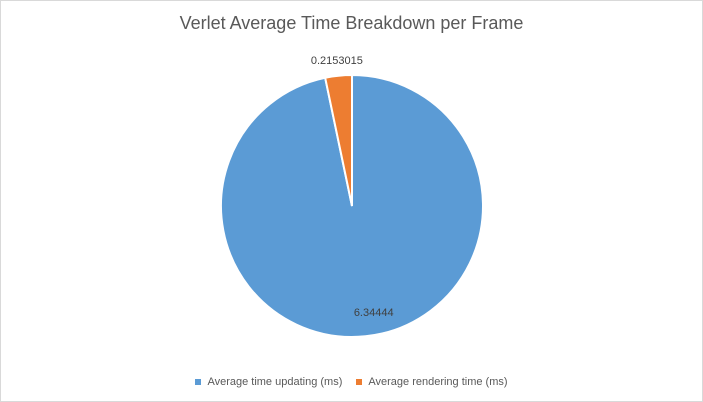 The width and height of the screenshot is (703, 402). What do you see at coordinates (337, 61) in the screenshot?
I see `data-label-rendering: 0.2153015` at bounding box center [337, 61].